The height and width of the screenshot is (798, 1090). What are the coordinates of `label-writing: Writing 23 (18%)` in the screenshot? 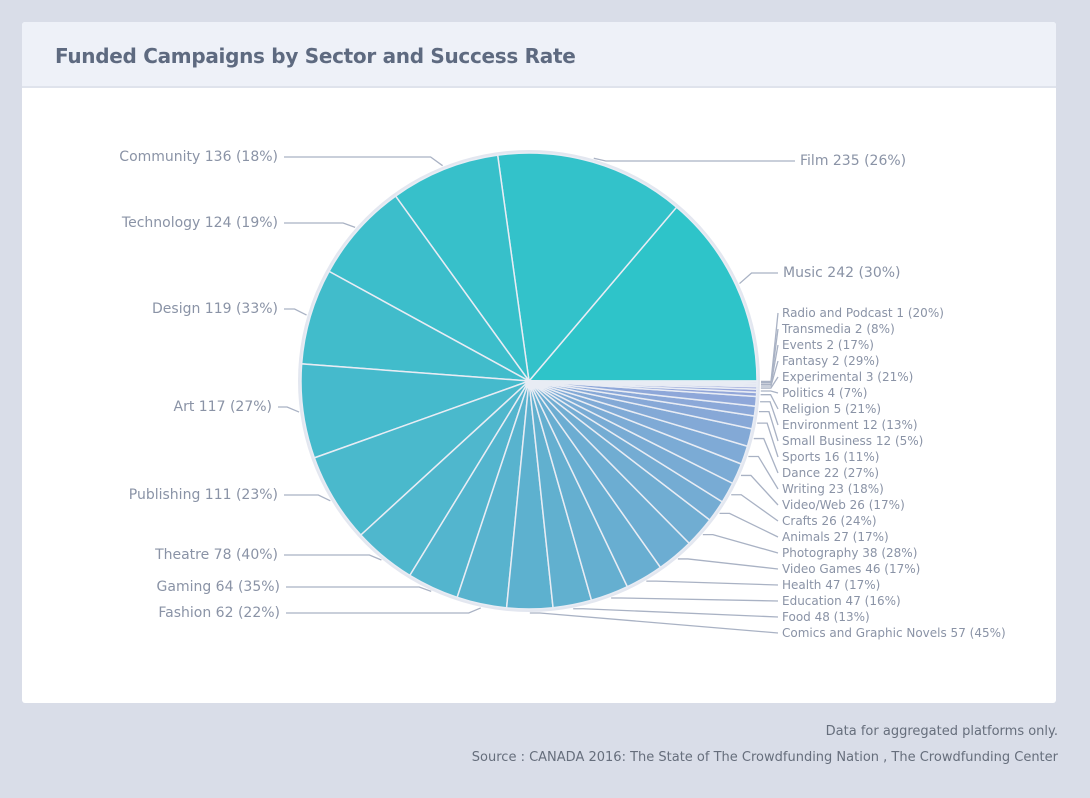 It's located at (833, 489).